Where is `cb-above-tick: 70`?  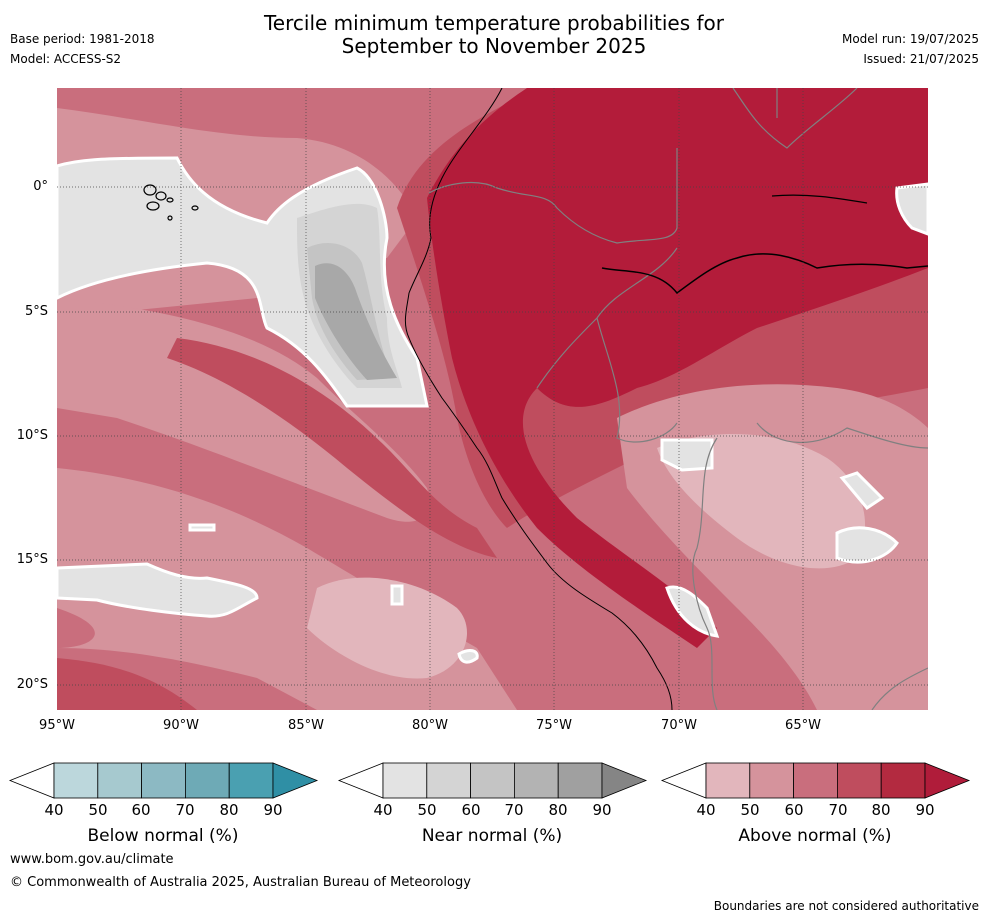
cb-above-tick: 70 is located at coordinates (838, 810).